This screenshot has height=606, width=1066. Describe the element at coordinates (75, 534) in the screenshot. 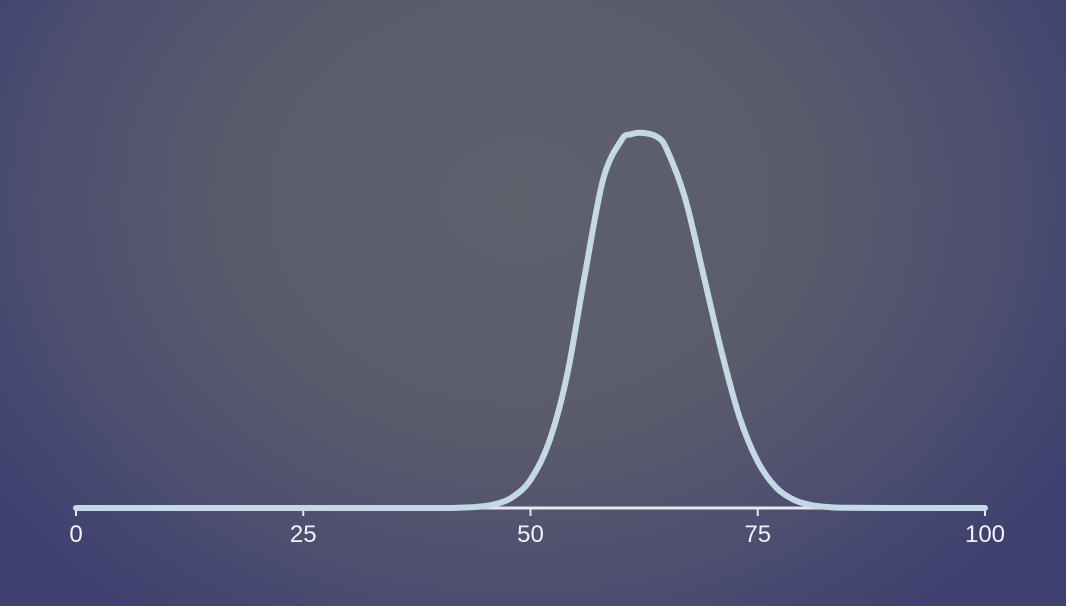

I see `x-tick-label: 0` at that location.